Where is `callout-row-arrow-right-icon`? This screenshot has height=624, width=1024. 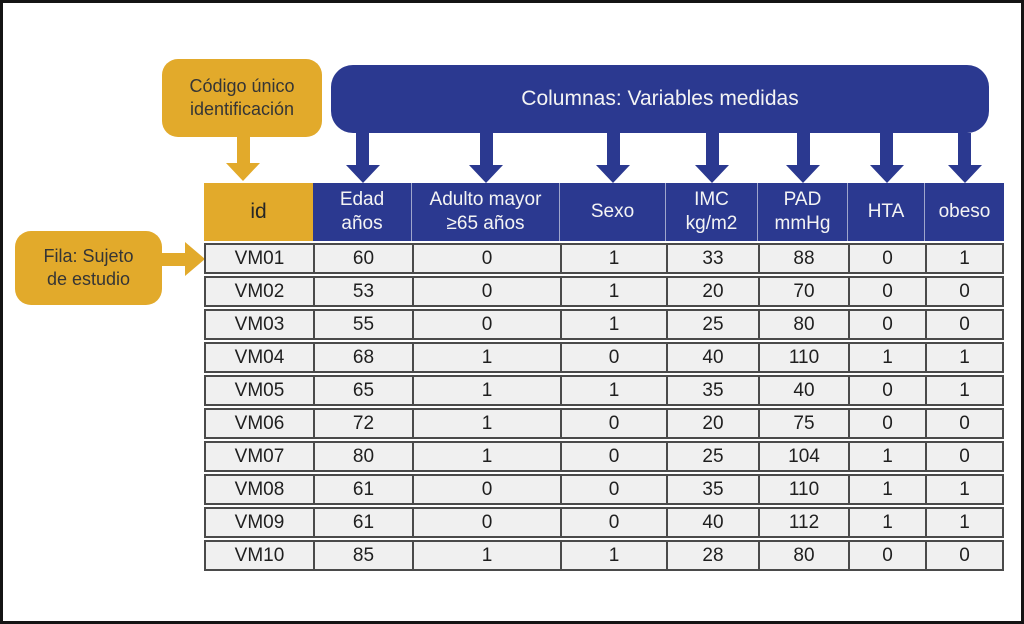
callout-row-arrow-right-icon is located at coordinates (183, 259).